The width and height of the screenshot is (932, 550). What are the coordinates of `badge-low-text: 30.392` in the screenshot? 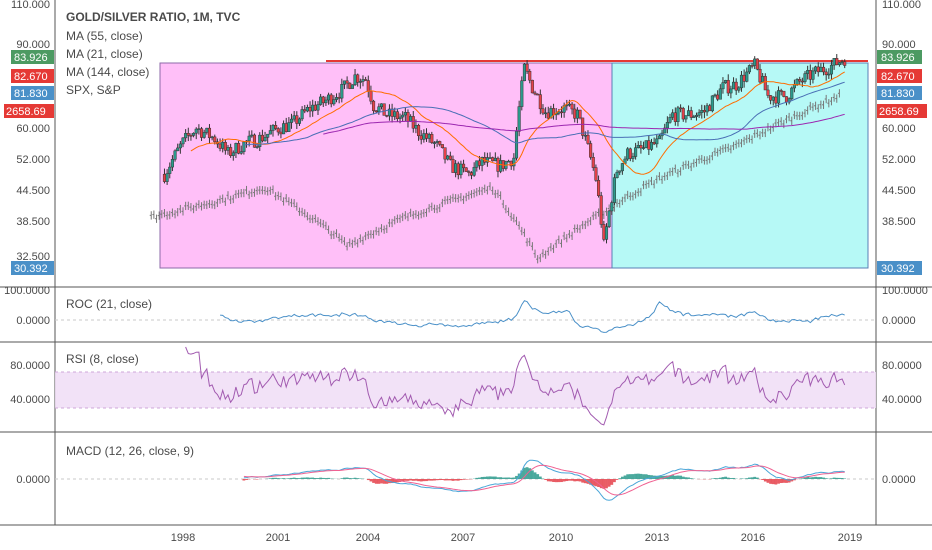 It's located at (898, 269).